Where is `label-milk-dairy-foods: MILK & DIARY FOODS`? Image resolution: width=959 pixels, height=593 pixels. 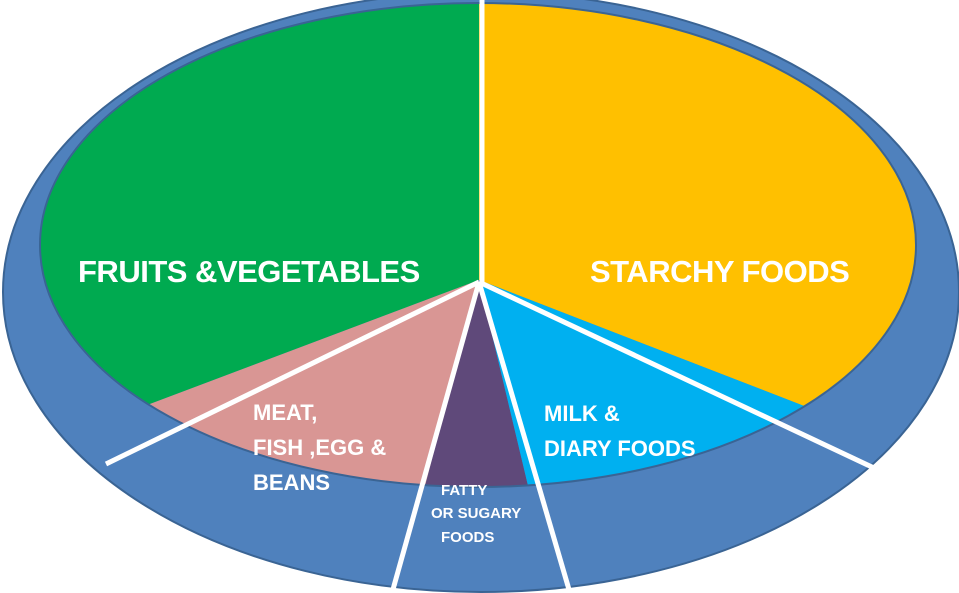
label-milk-dairy-foods: MILK & DIARY FOODS is located at coordinates (620, 431).